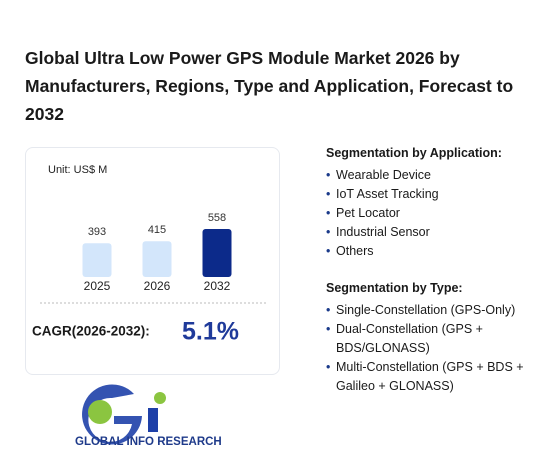 The height and width of the screenshot is (469, 560). I want to click on segment-item: Single-Constellation (GPS-Only), so click(431, 310).